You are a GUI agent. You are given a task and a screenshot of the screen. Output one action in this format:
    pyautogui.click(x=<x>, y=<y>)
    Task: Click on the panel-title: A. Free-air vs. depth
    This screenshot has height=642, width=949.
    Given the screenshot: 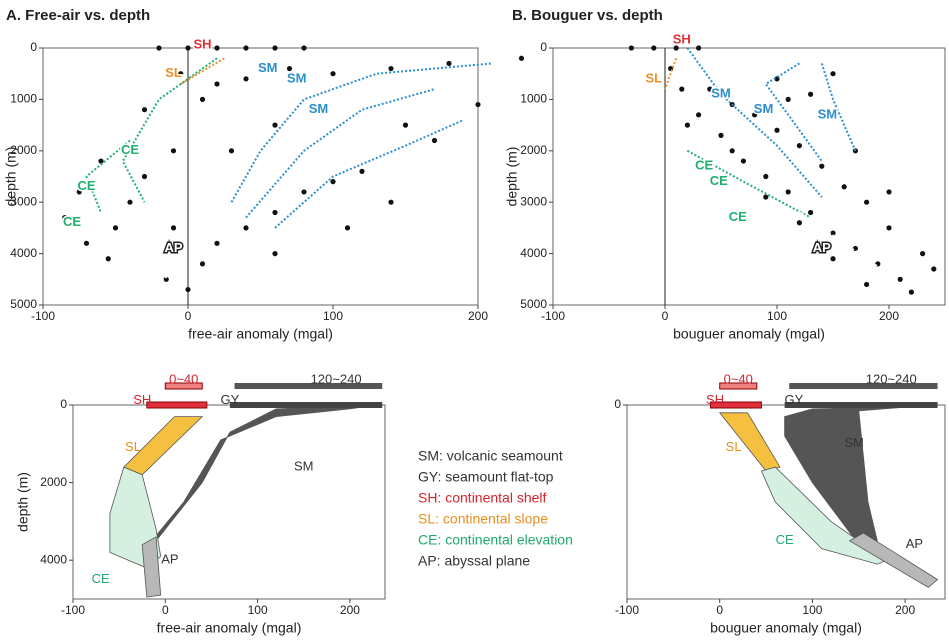 What is the action you would take?
    pyautogui.click(x=78, y=15)
    